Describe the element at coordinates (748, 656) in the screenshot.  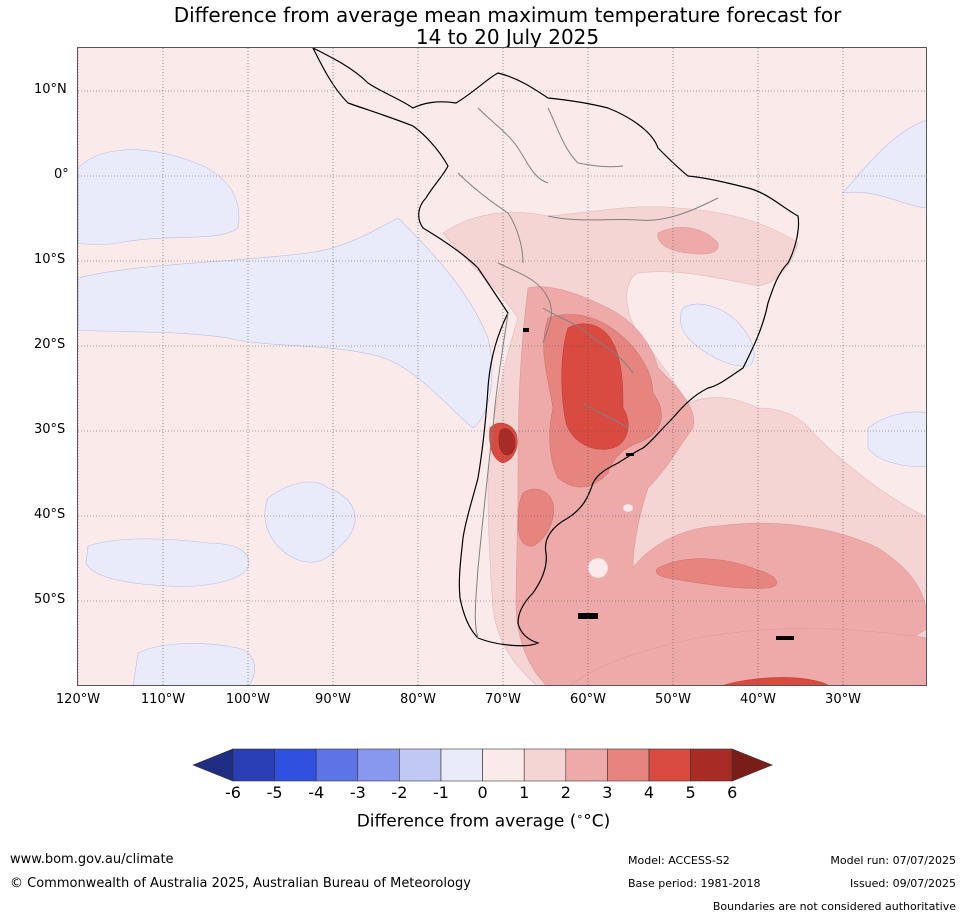
I see `warm-region-2-3-south` at that location.